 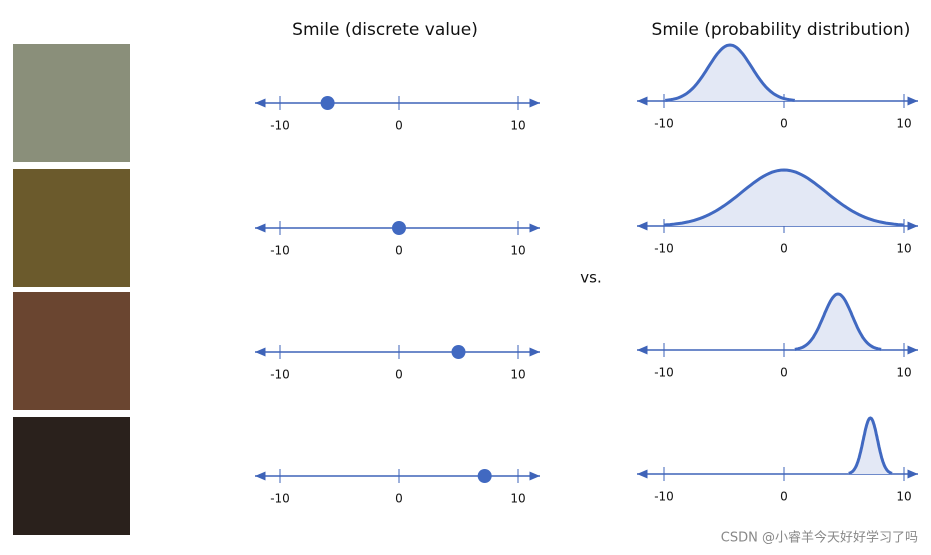 What do you see at coordinates (781, 30) in the screenshot?
I see `right-title: Smile (probability distribution)` at bounding box center [781, 30].